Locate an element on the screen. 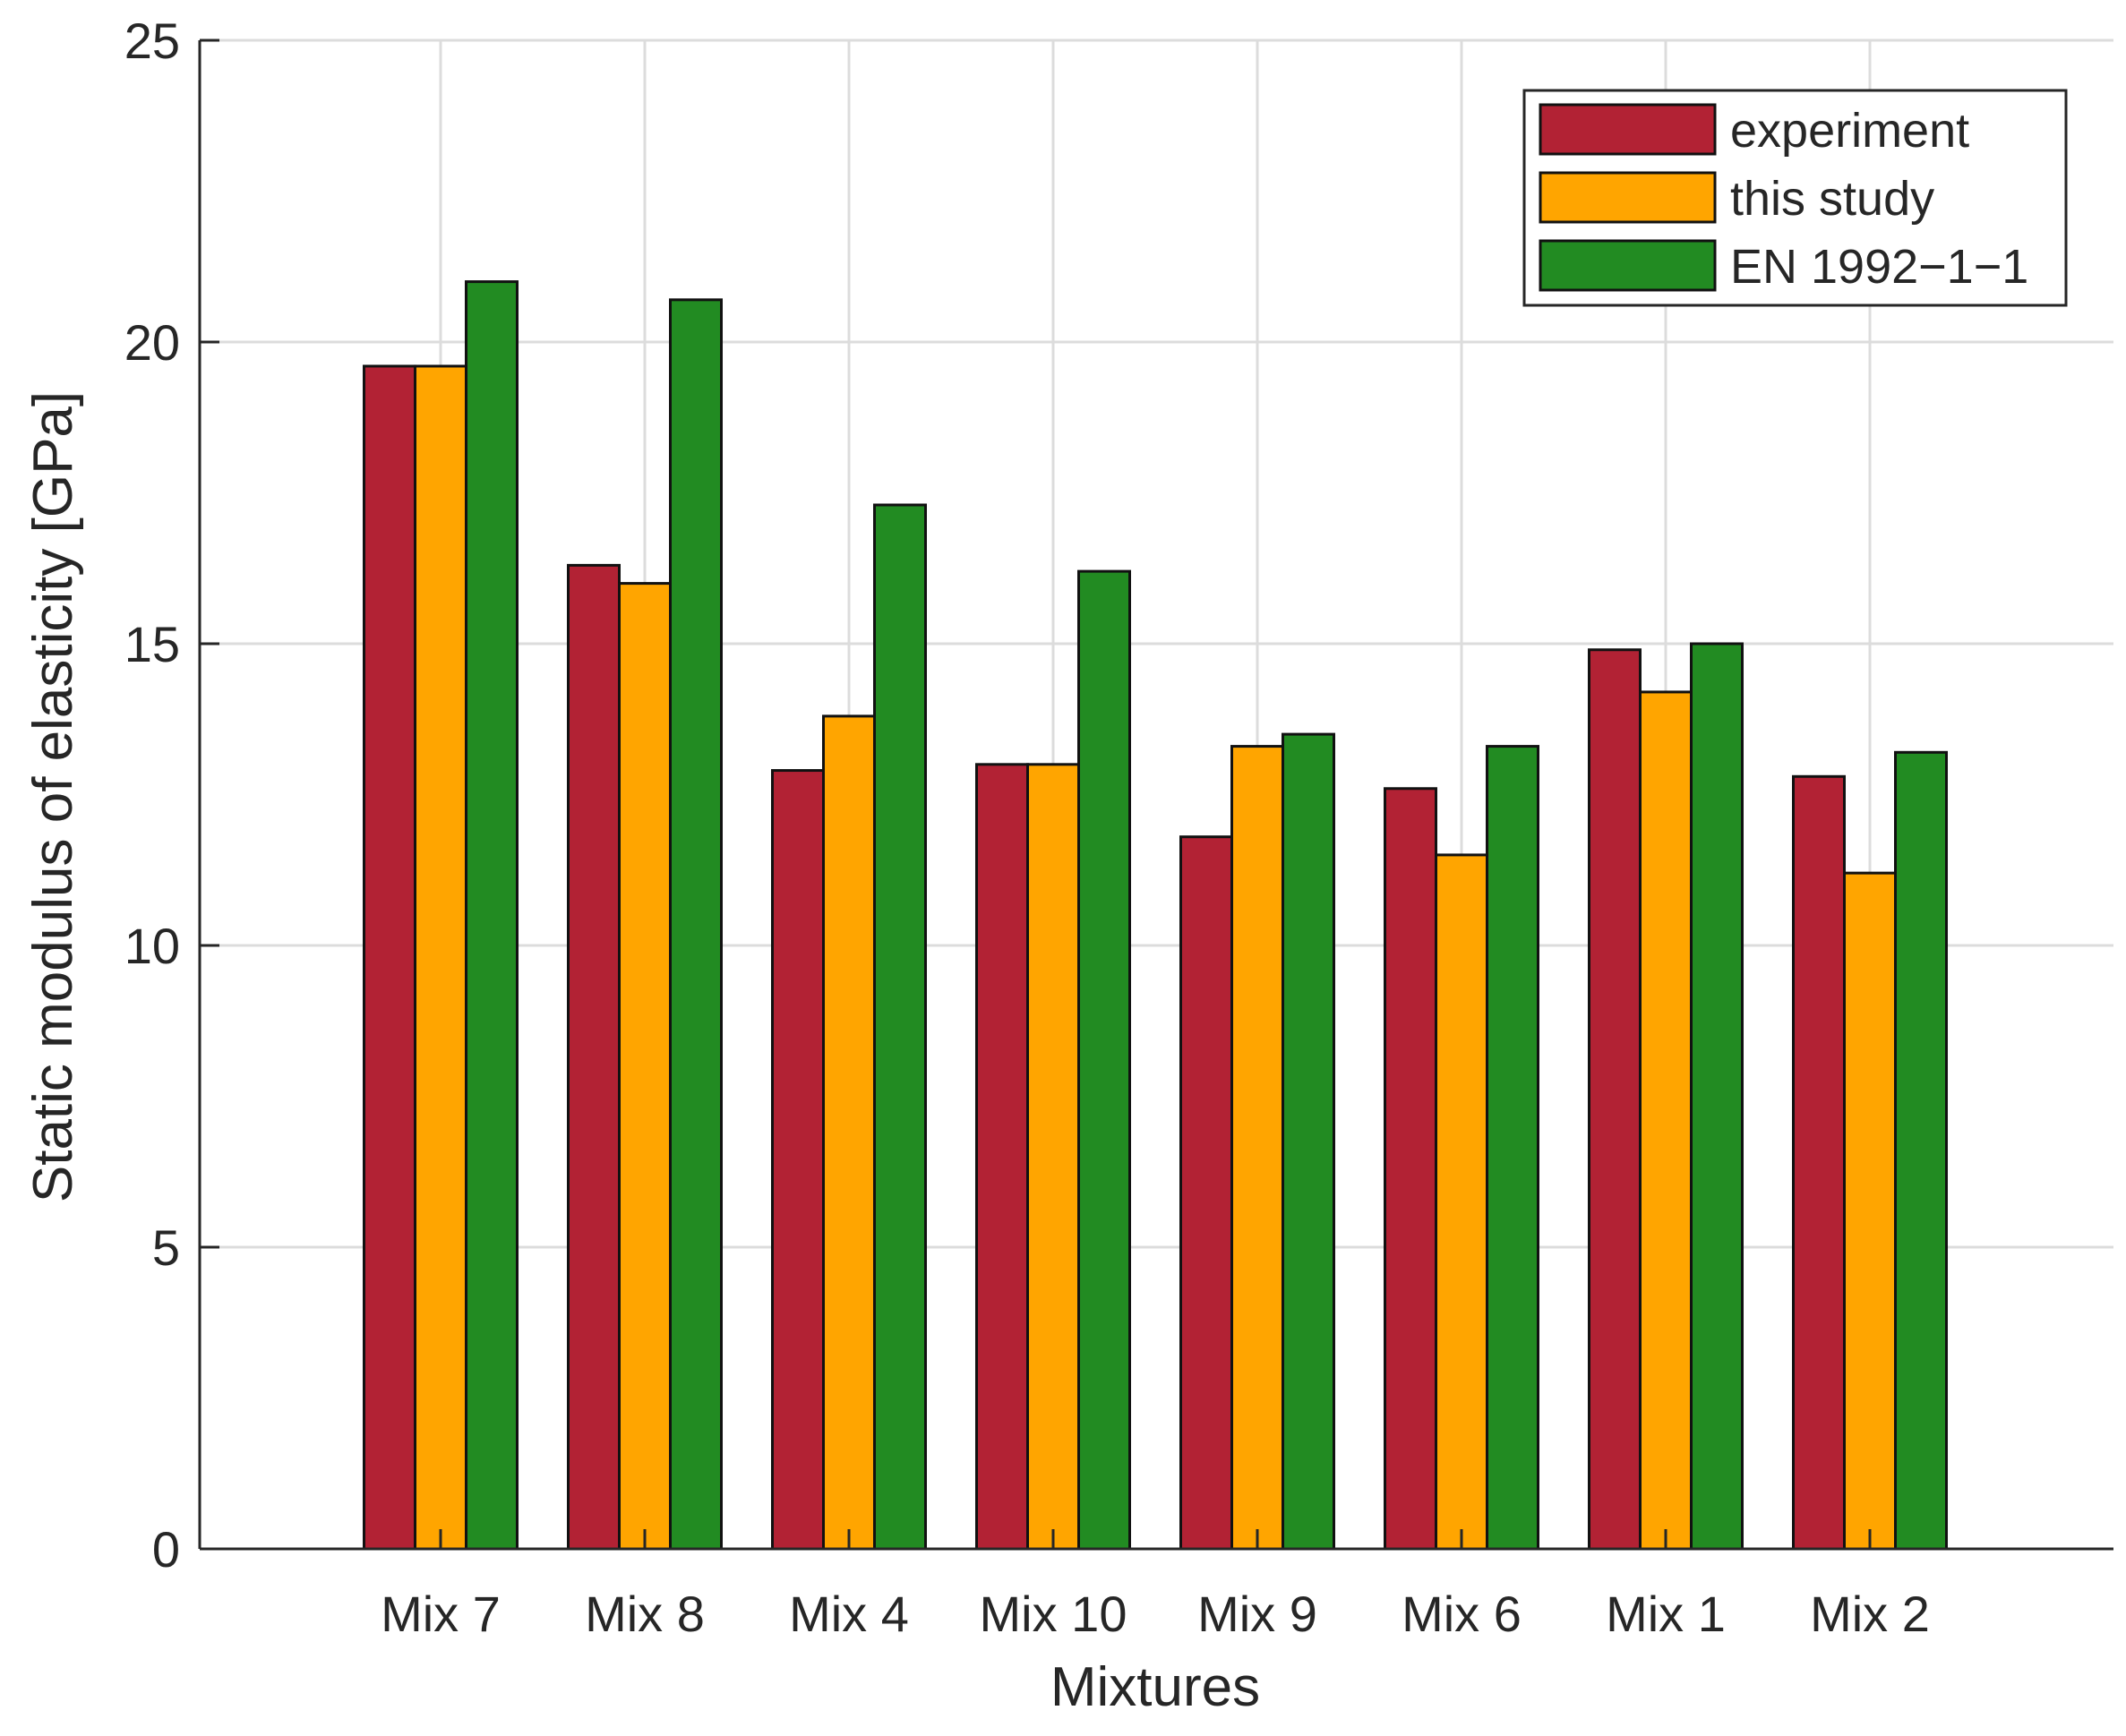 This screenshot has height=1736, width=2126. legend-label-en-1992: EN 1992−1−1 is located at coordinates (1879, 267).